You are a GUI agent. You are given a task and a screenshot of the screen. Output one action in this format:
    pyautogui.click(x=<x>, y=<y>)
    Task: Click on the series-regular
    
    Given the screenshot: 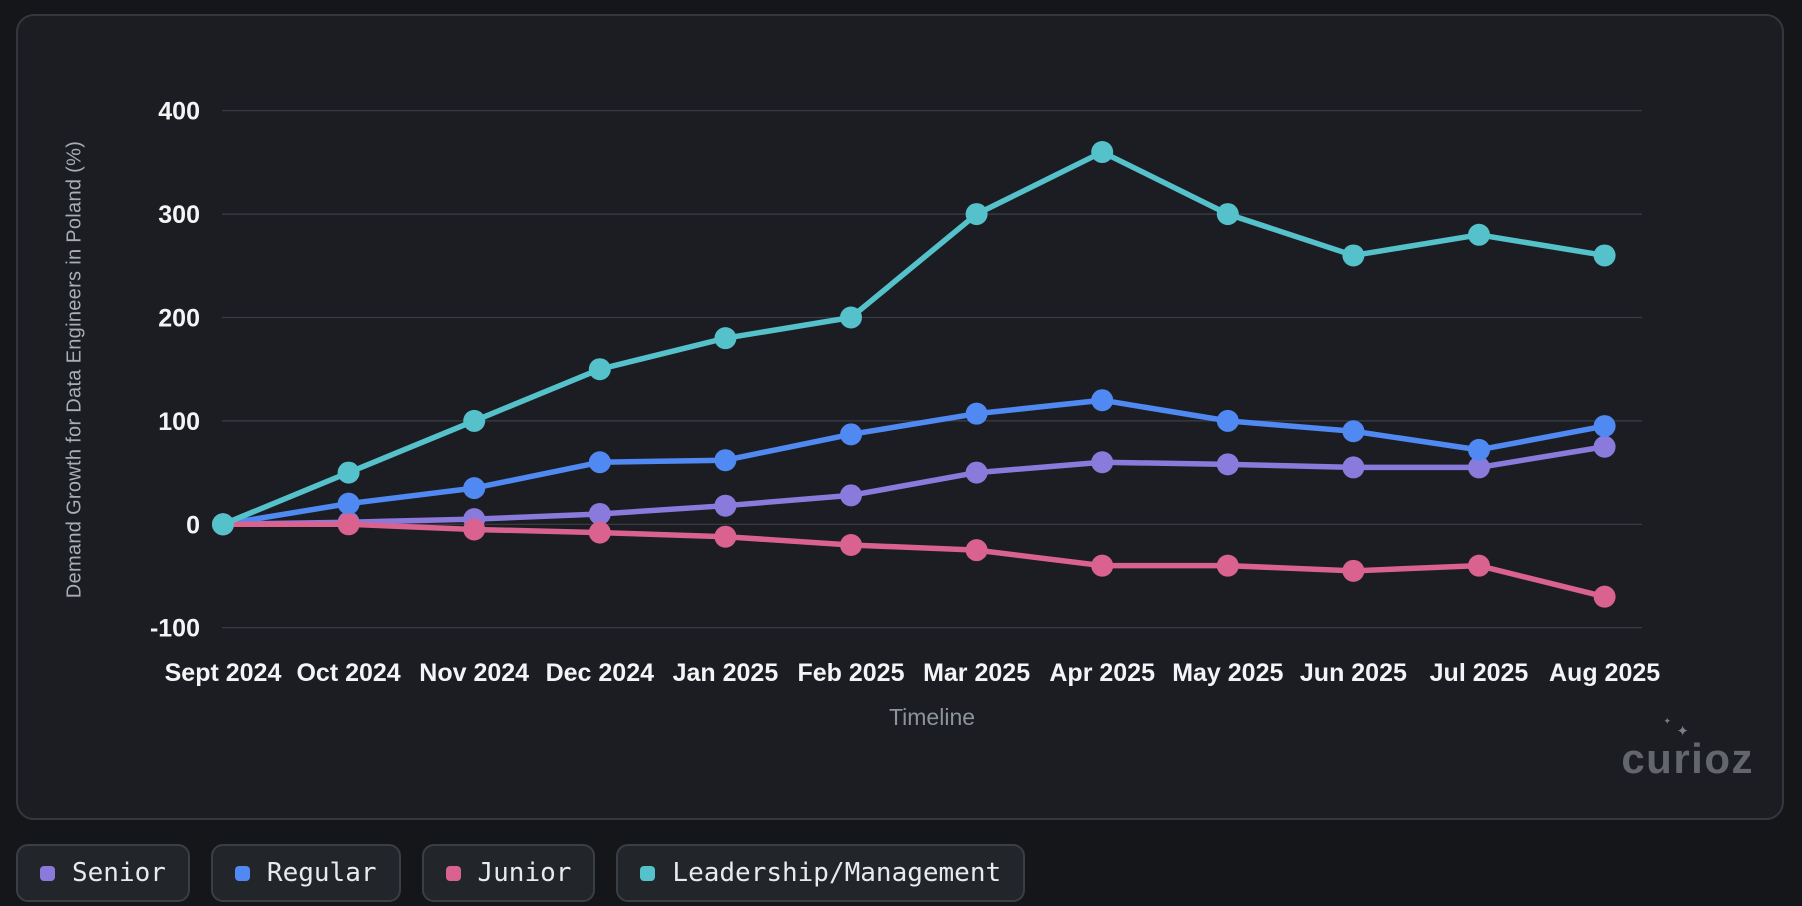 What is the action you would take?
    pyautogui.click(x=914, y=462)
    